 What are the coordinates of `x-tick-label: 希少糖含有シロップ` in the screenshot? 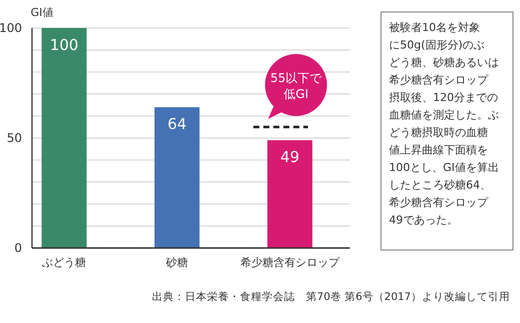 It's located at (290, 262).